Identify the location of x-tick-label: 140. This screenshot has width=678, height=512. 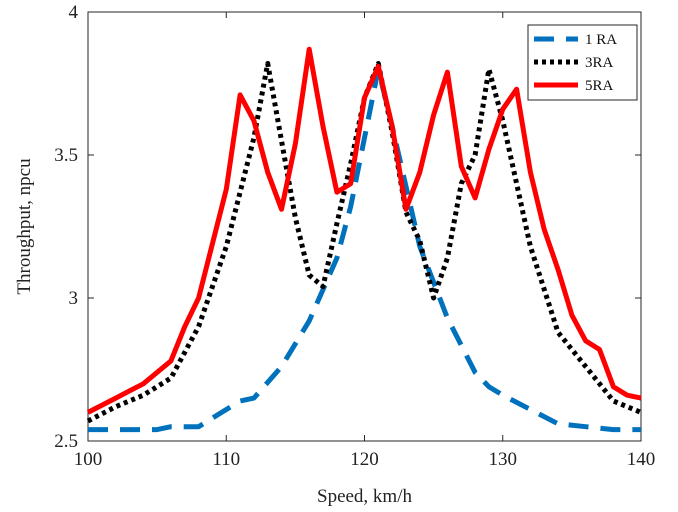
(641, 459).